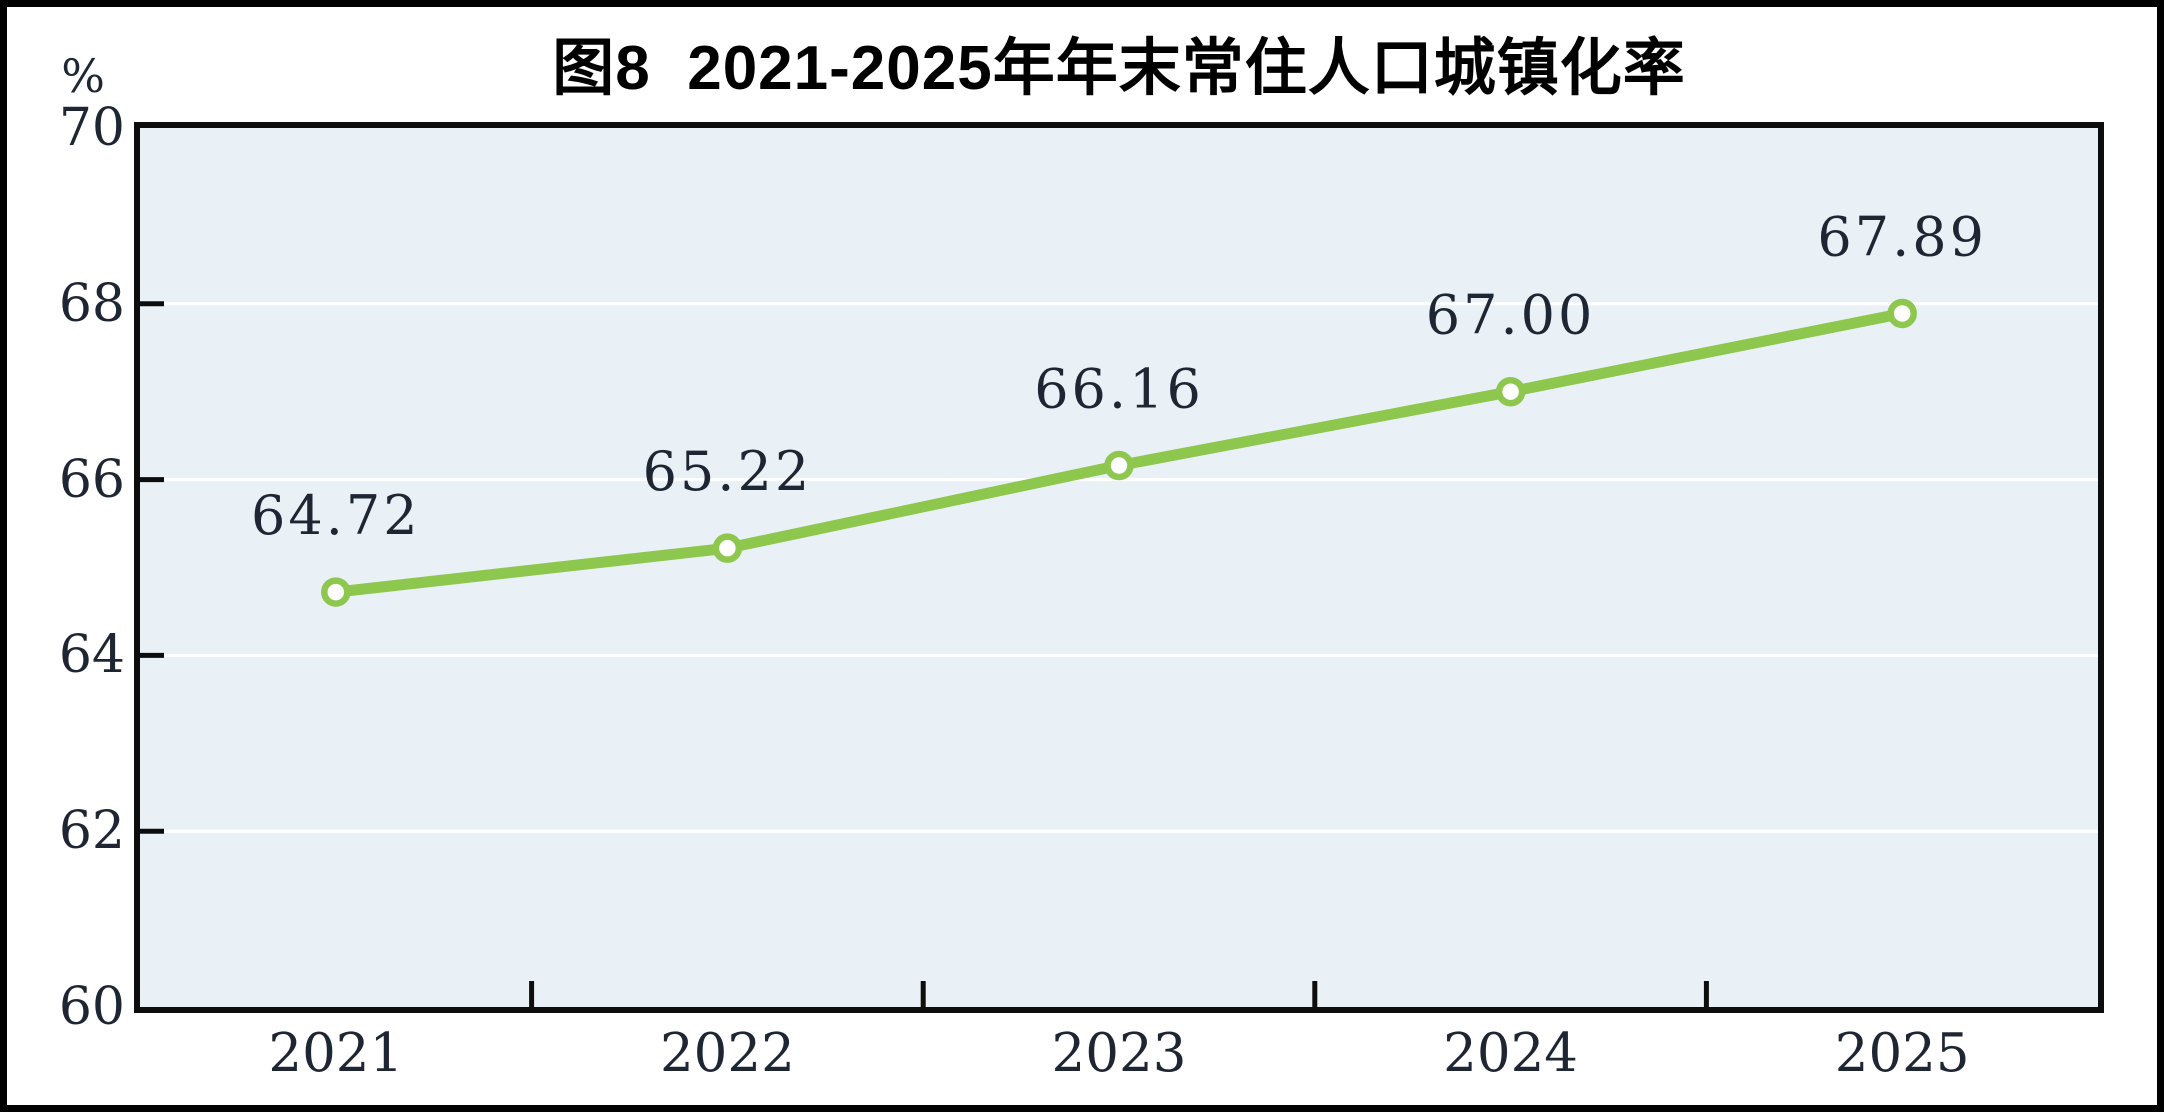 This screenshot has height=1112, width=2164. I want to click on y-tick-label: 62, so click(91, 831).